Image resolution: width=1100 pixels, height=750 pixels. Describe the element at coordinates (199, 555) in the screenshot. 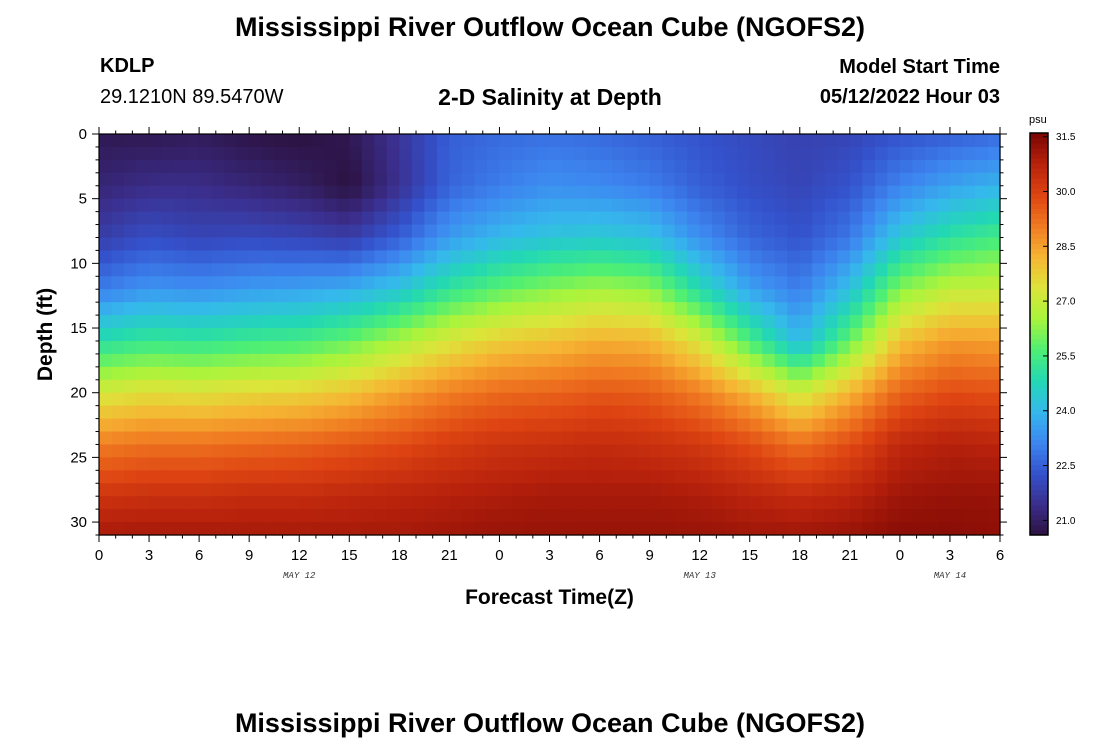

I see `x-tick-label: 6` at that location.